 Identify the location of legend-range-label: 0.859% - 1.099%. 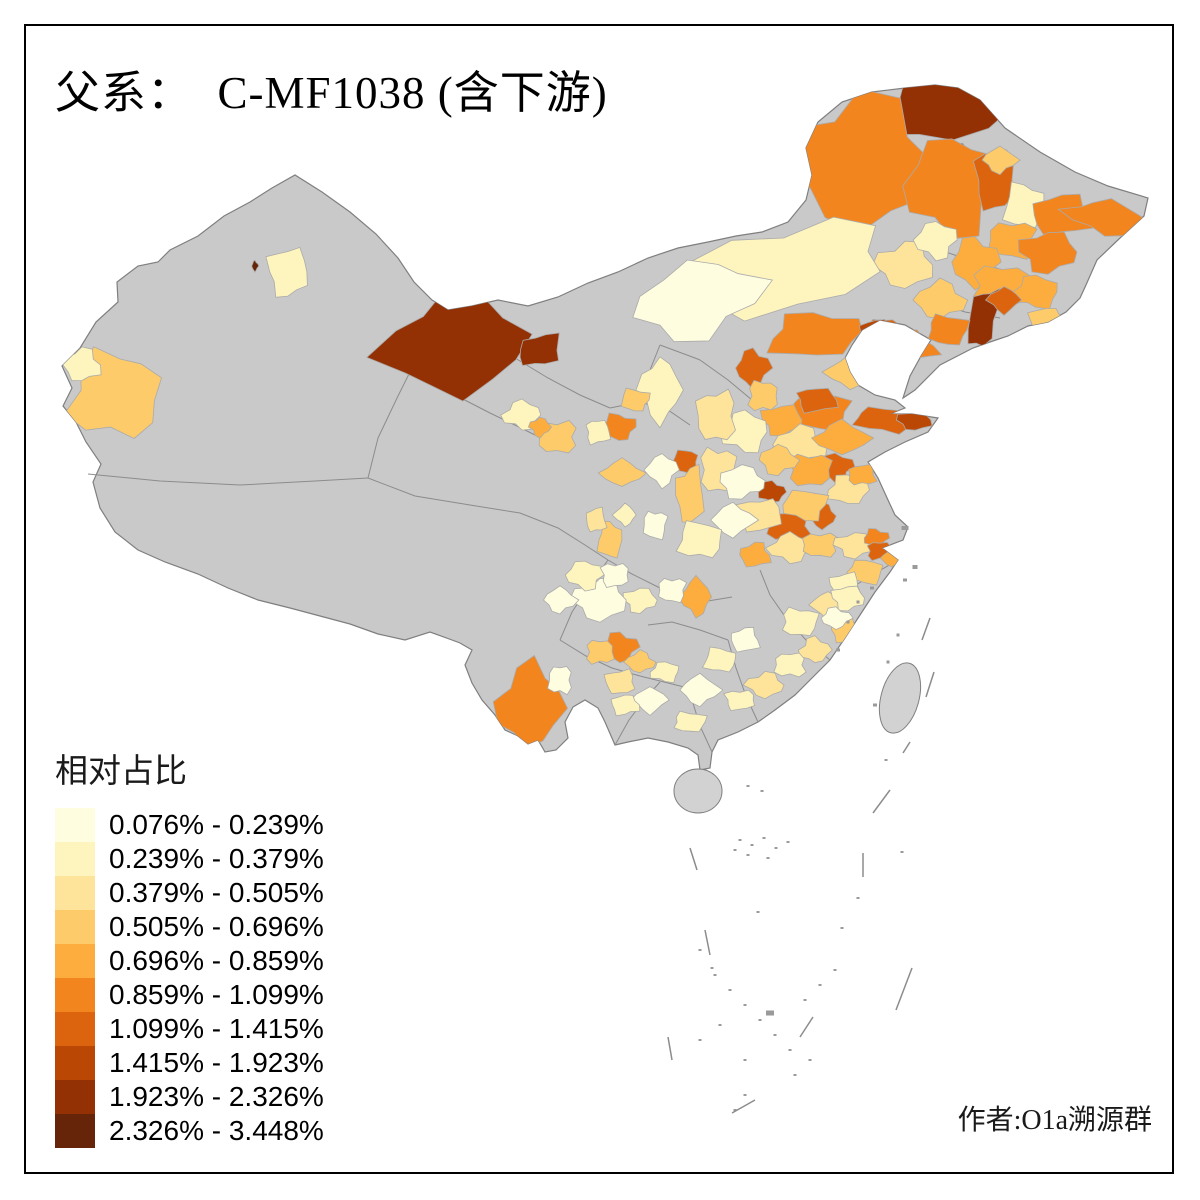
(216, 994).